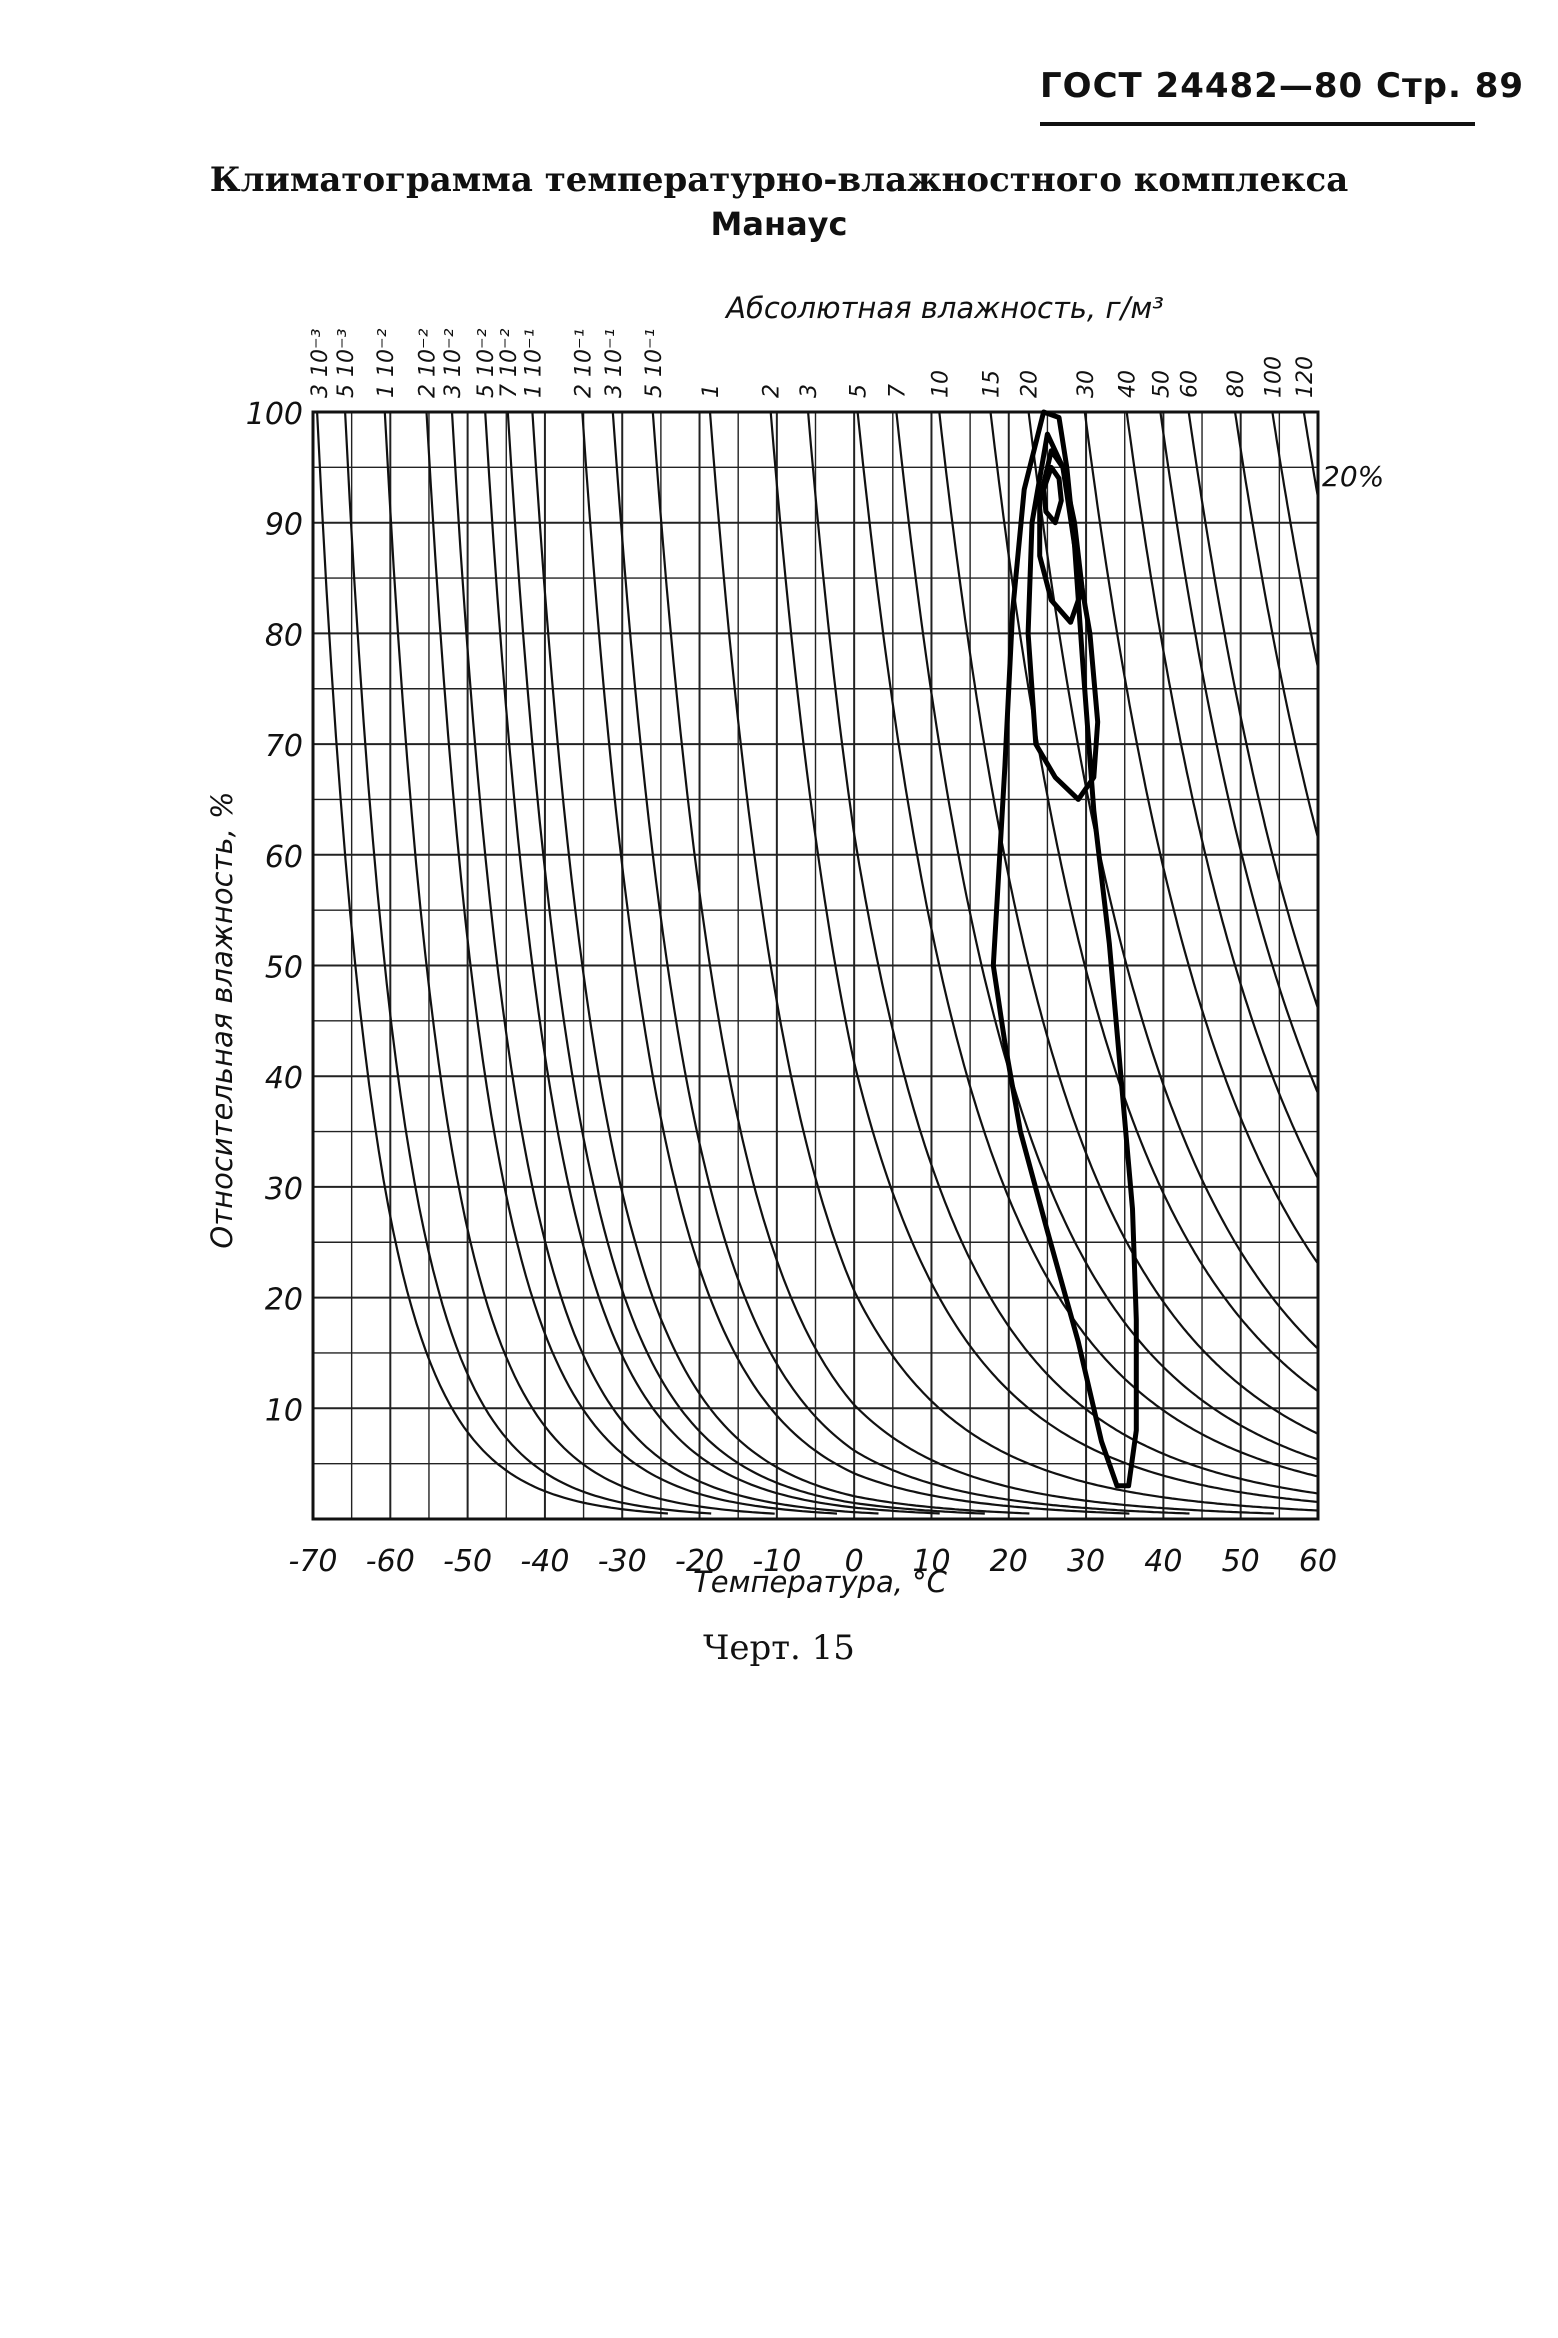 The image size is (1558, 2338). What do you see at coordinates (1190, 384) in the screenshot?
I see `isoline-label: 60` at bounding box center [1190, 384].